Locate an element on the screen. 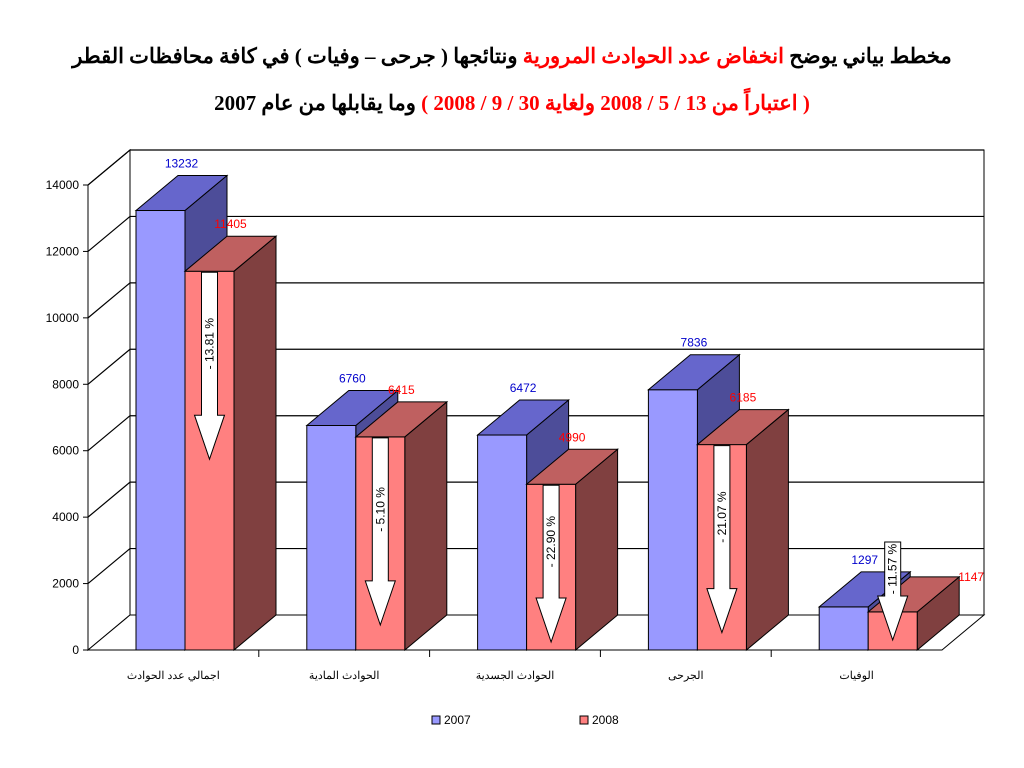 This screenshot has width=1024, height=768. x-category-label: اجمالي عدد الحوادث is located at coordinates (173, 676).